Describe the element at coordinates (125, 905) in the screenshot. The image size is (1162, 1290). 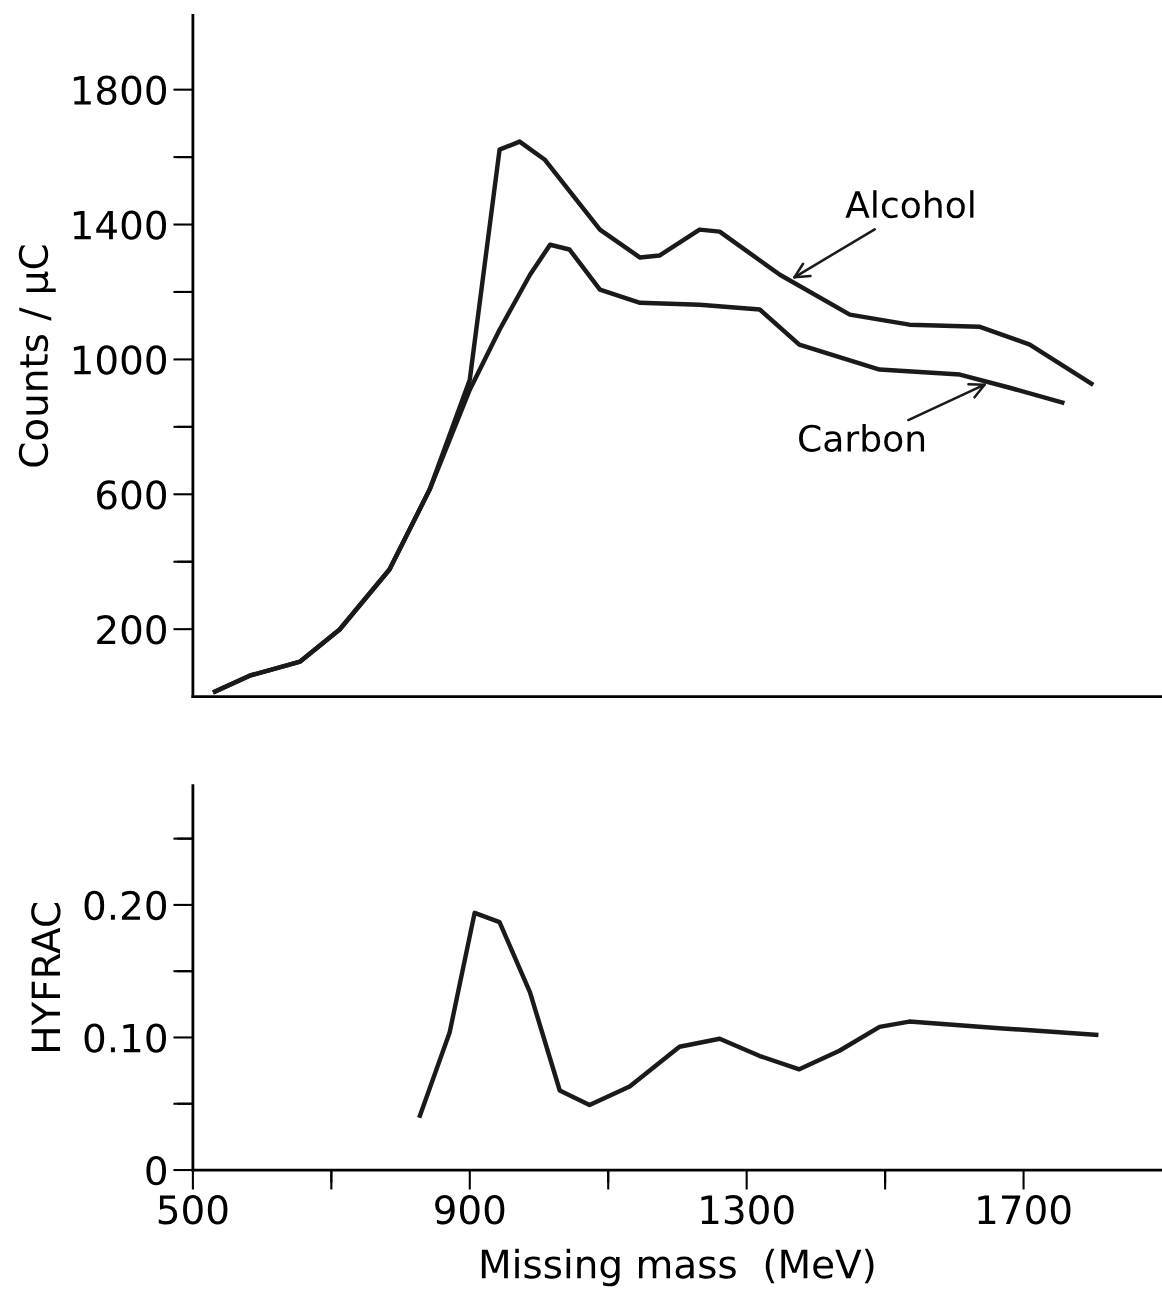
I see `y-tick-label: 0.20` at that location.